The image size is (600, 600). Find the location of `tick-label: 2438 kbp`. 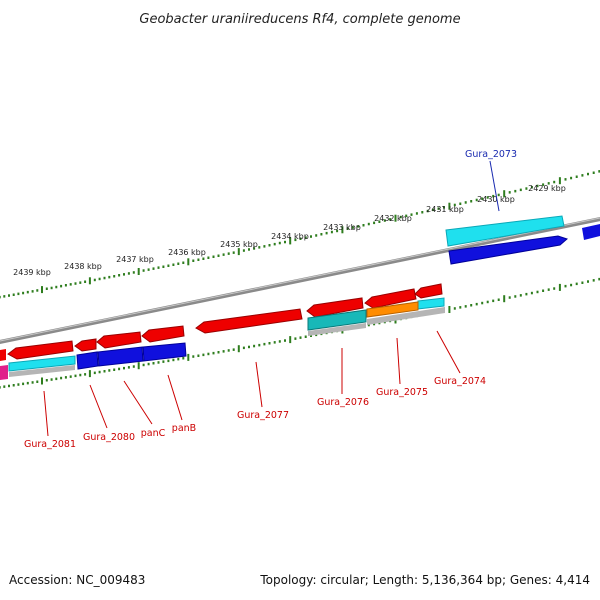

tick-label: 2438 kbp is located at coordinates (83, 266).